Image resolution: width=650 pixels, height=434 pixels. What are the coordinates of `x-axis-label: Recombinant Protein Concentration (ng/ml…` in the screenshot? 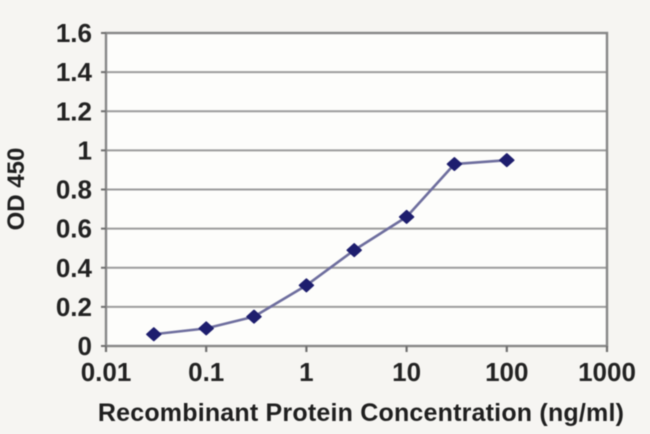 It's located at (361, 413).